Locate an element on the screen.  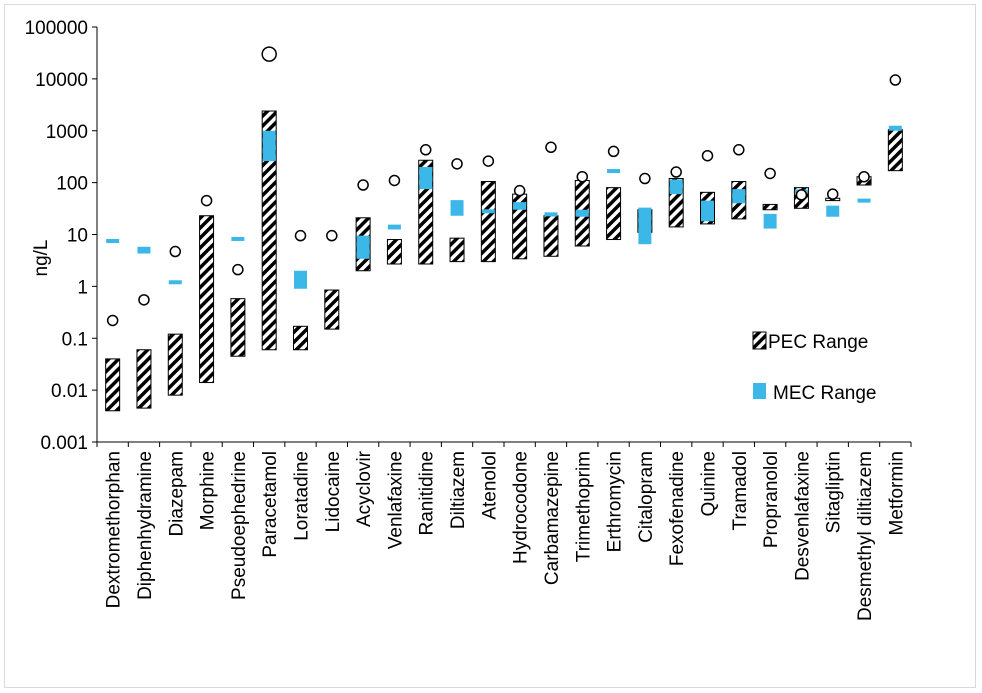
y-tick-label: 10000 is located at coordinates (61, 80).